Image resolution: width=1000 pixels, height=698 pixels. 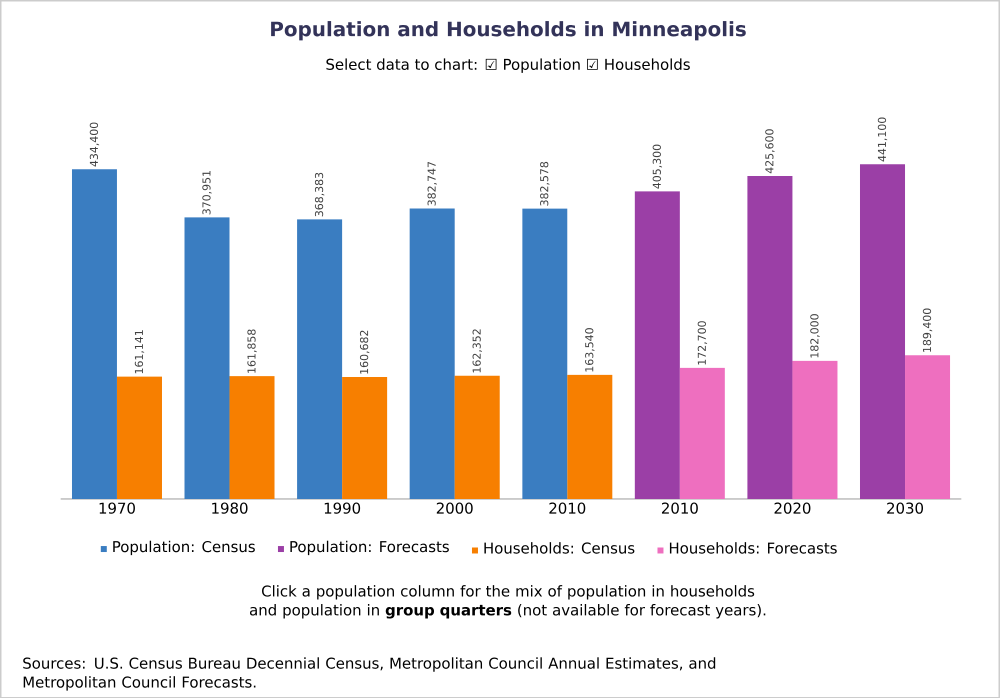 What do you see at coordinates (139, 352) in the screenshot?
I see `data-label: 161,141` at bounding box center [139, 352].